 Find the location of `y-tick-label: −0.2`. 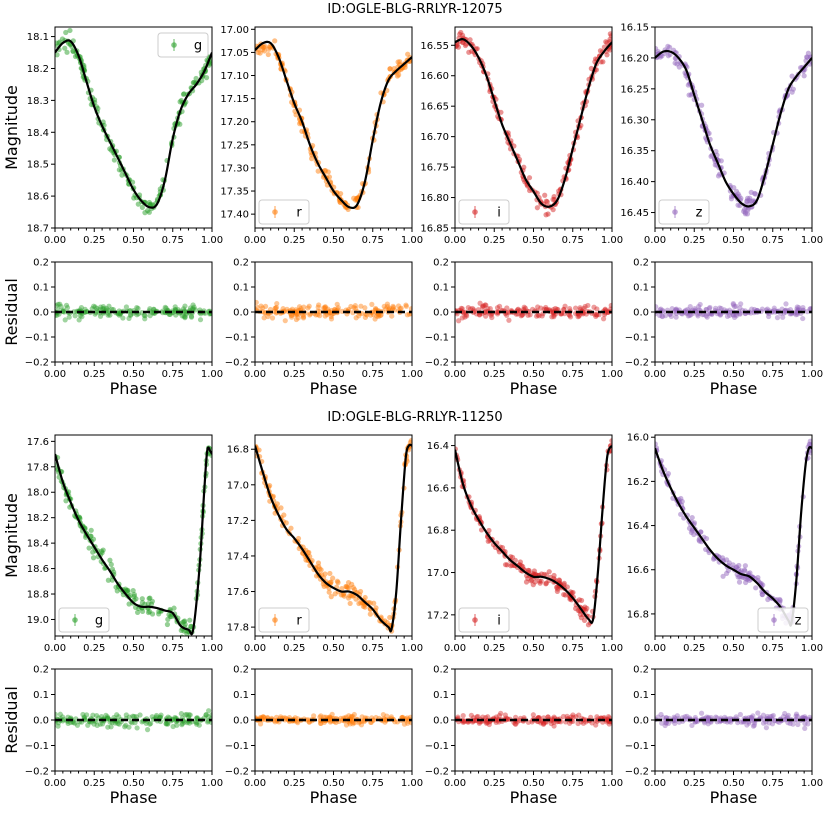

y-tick-label: −0.2 is located at coordinates (237, 772).